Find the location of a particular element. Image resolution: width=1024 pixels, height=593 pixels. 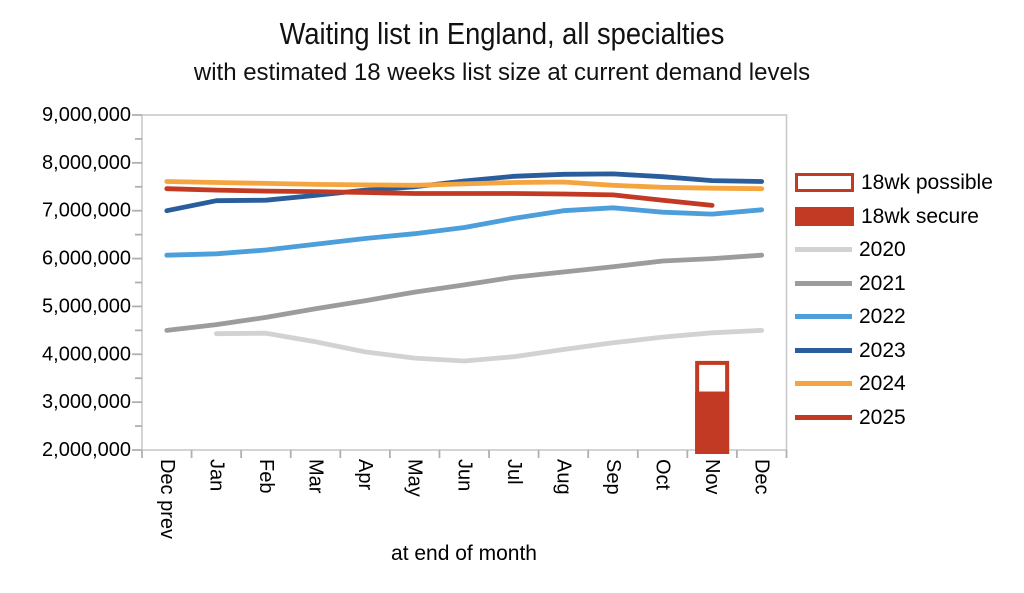

x-axis-tick-label: Feb is located at coordinates (266, 476).